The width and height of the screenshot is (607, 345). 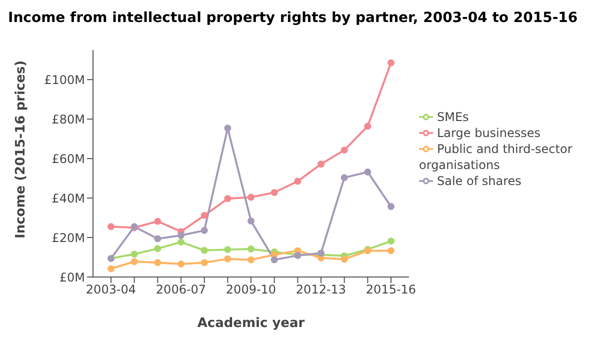 I want to click on y-tick-label: £60M, so click(x=68, y=159).